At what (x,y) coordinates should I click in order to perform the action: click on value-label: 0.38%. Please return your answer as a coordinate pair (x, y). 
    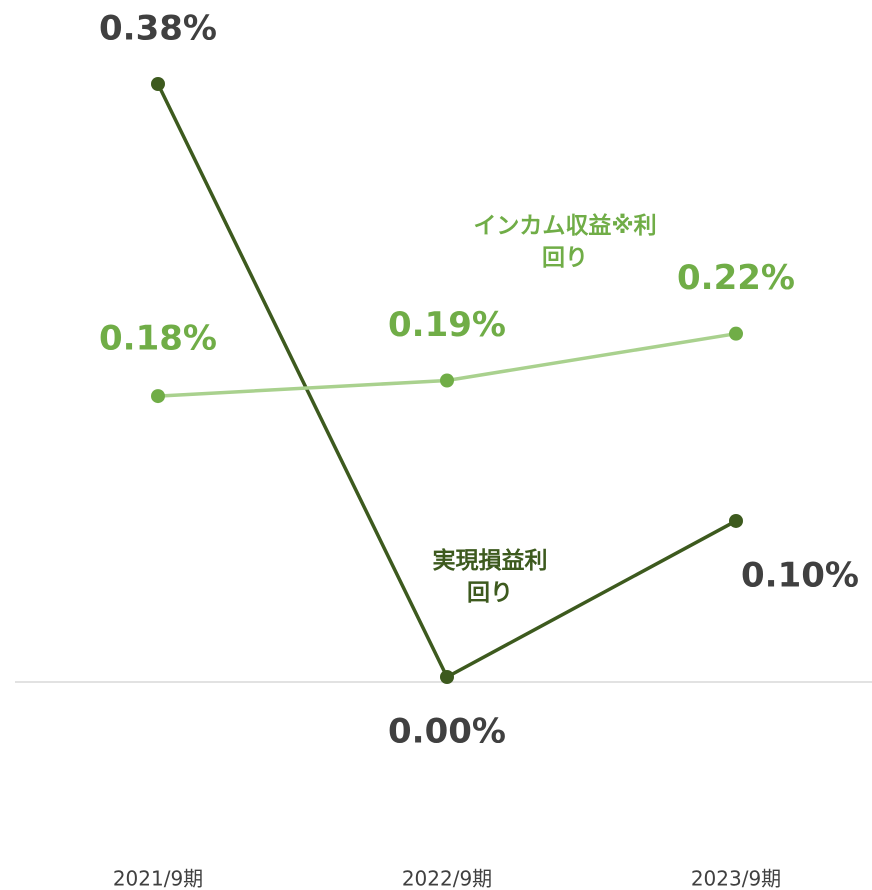
    Looking at the image, I should click on (158, 29).